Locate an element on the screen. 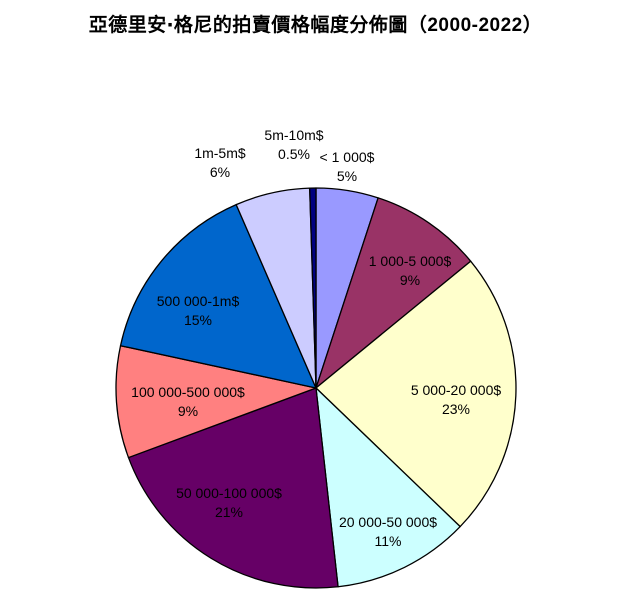 This screenshot has width=631, height=602. slice-percent-text: 5% is located at coordinates (347, 176).